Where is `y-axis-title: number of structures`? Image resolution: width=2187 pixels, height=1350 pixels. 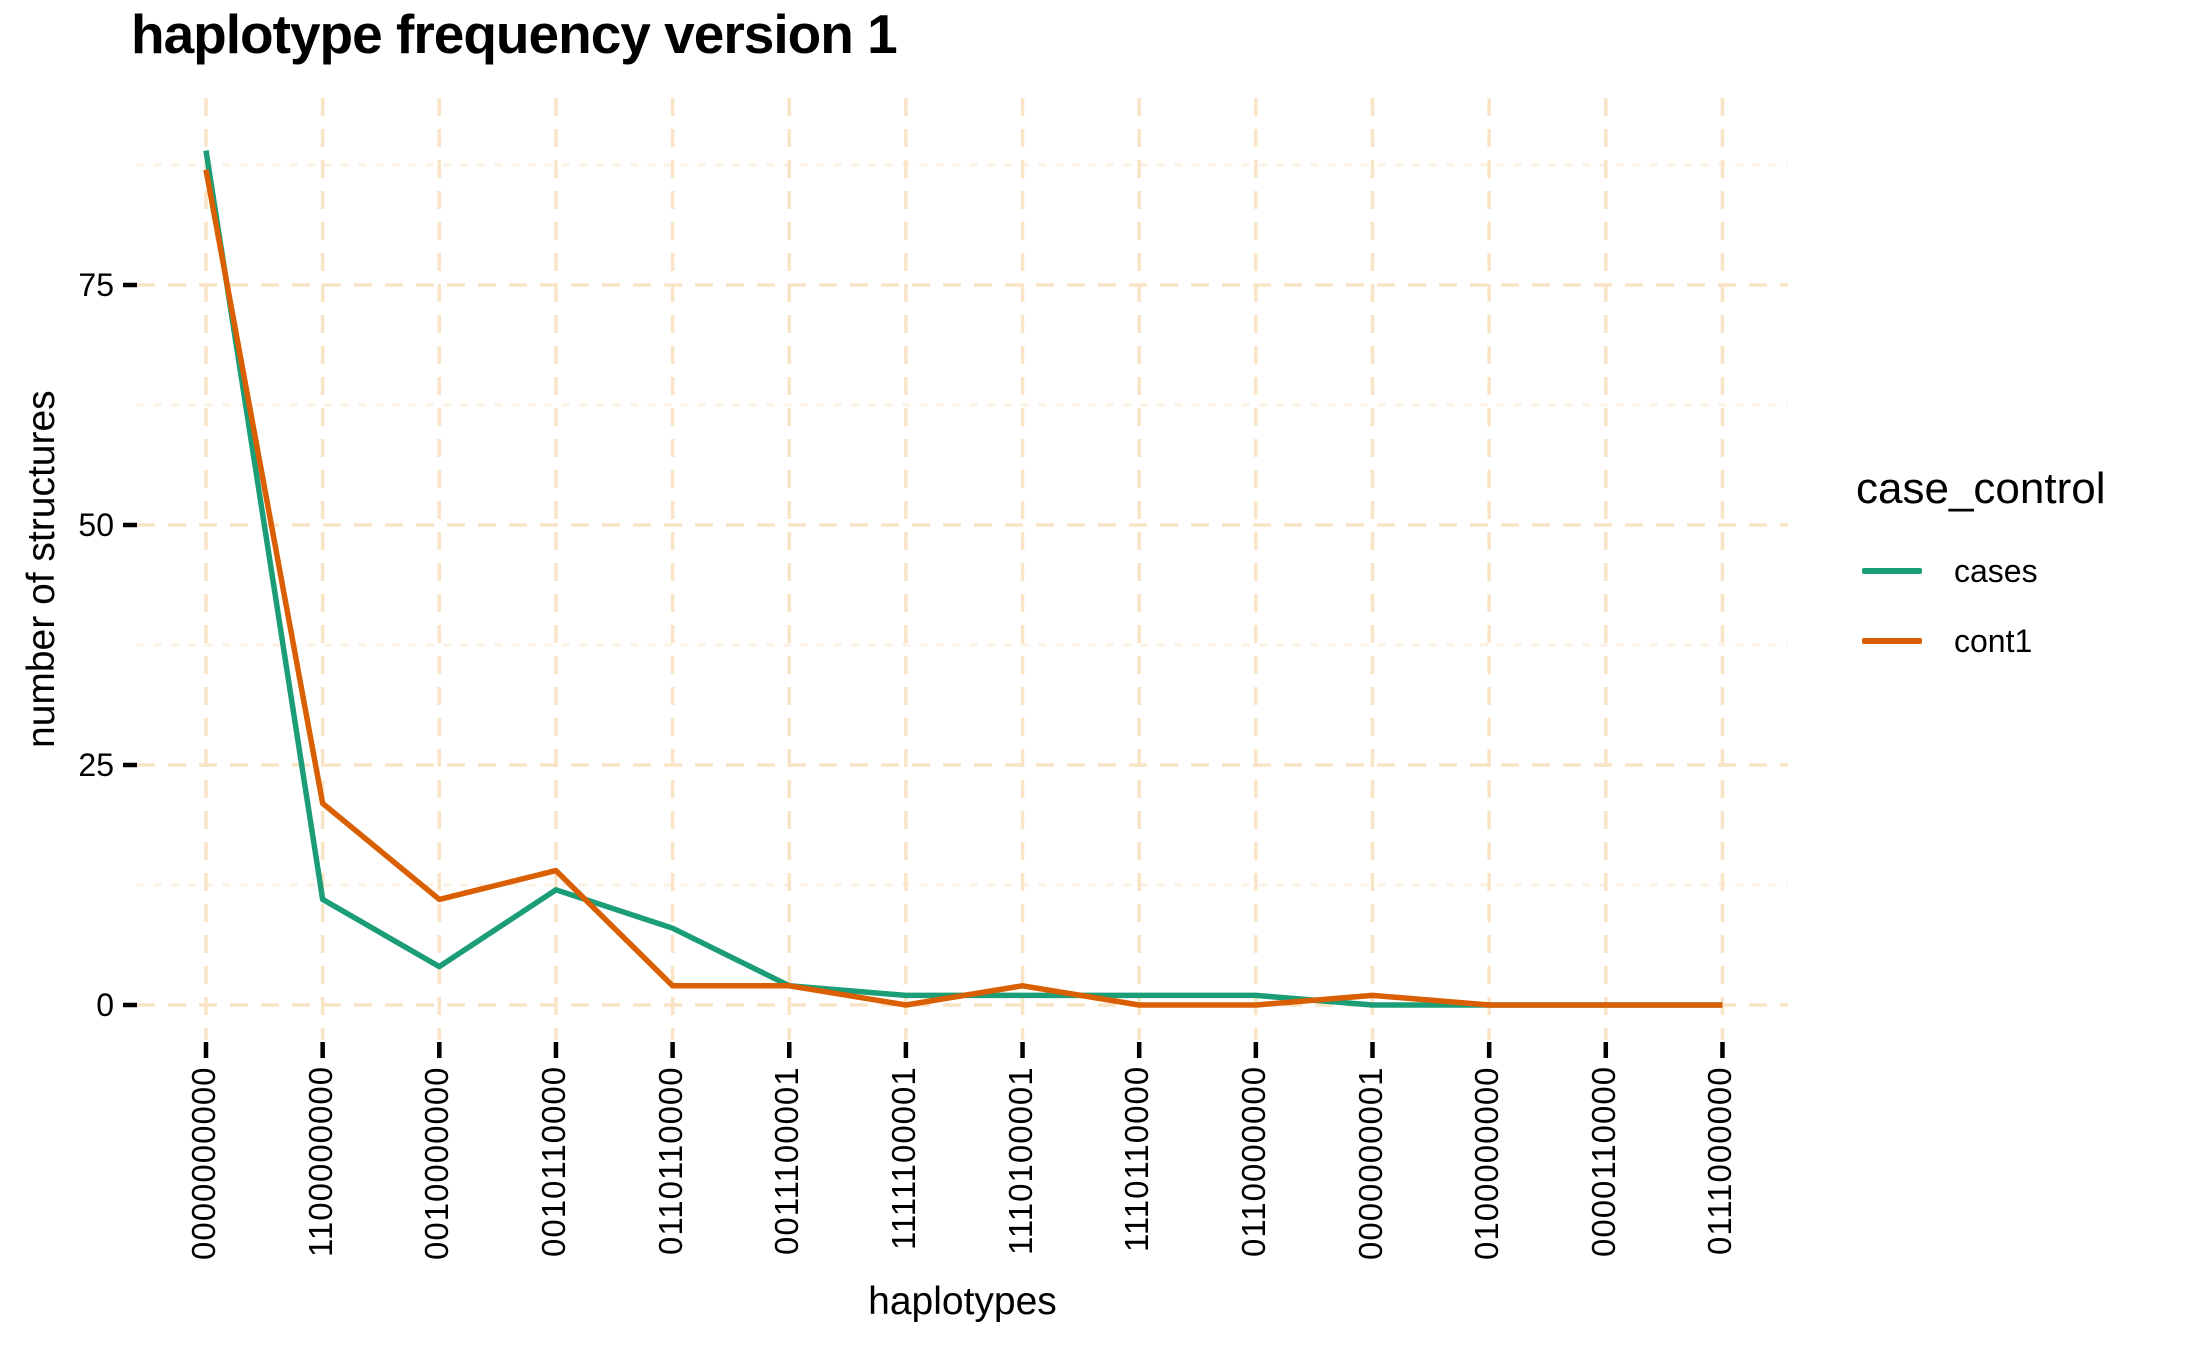 y-axis-title: number of structures is located at coordinates (41, 569).